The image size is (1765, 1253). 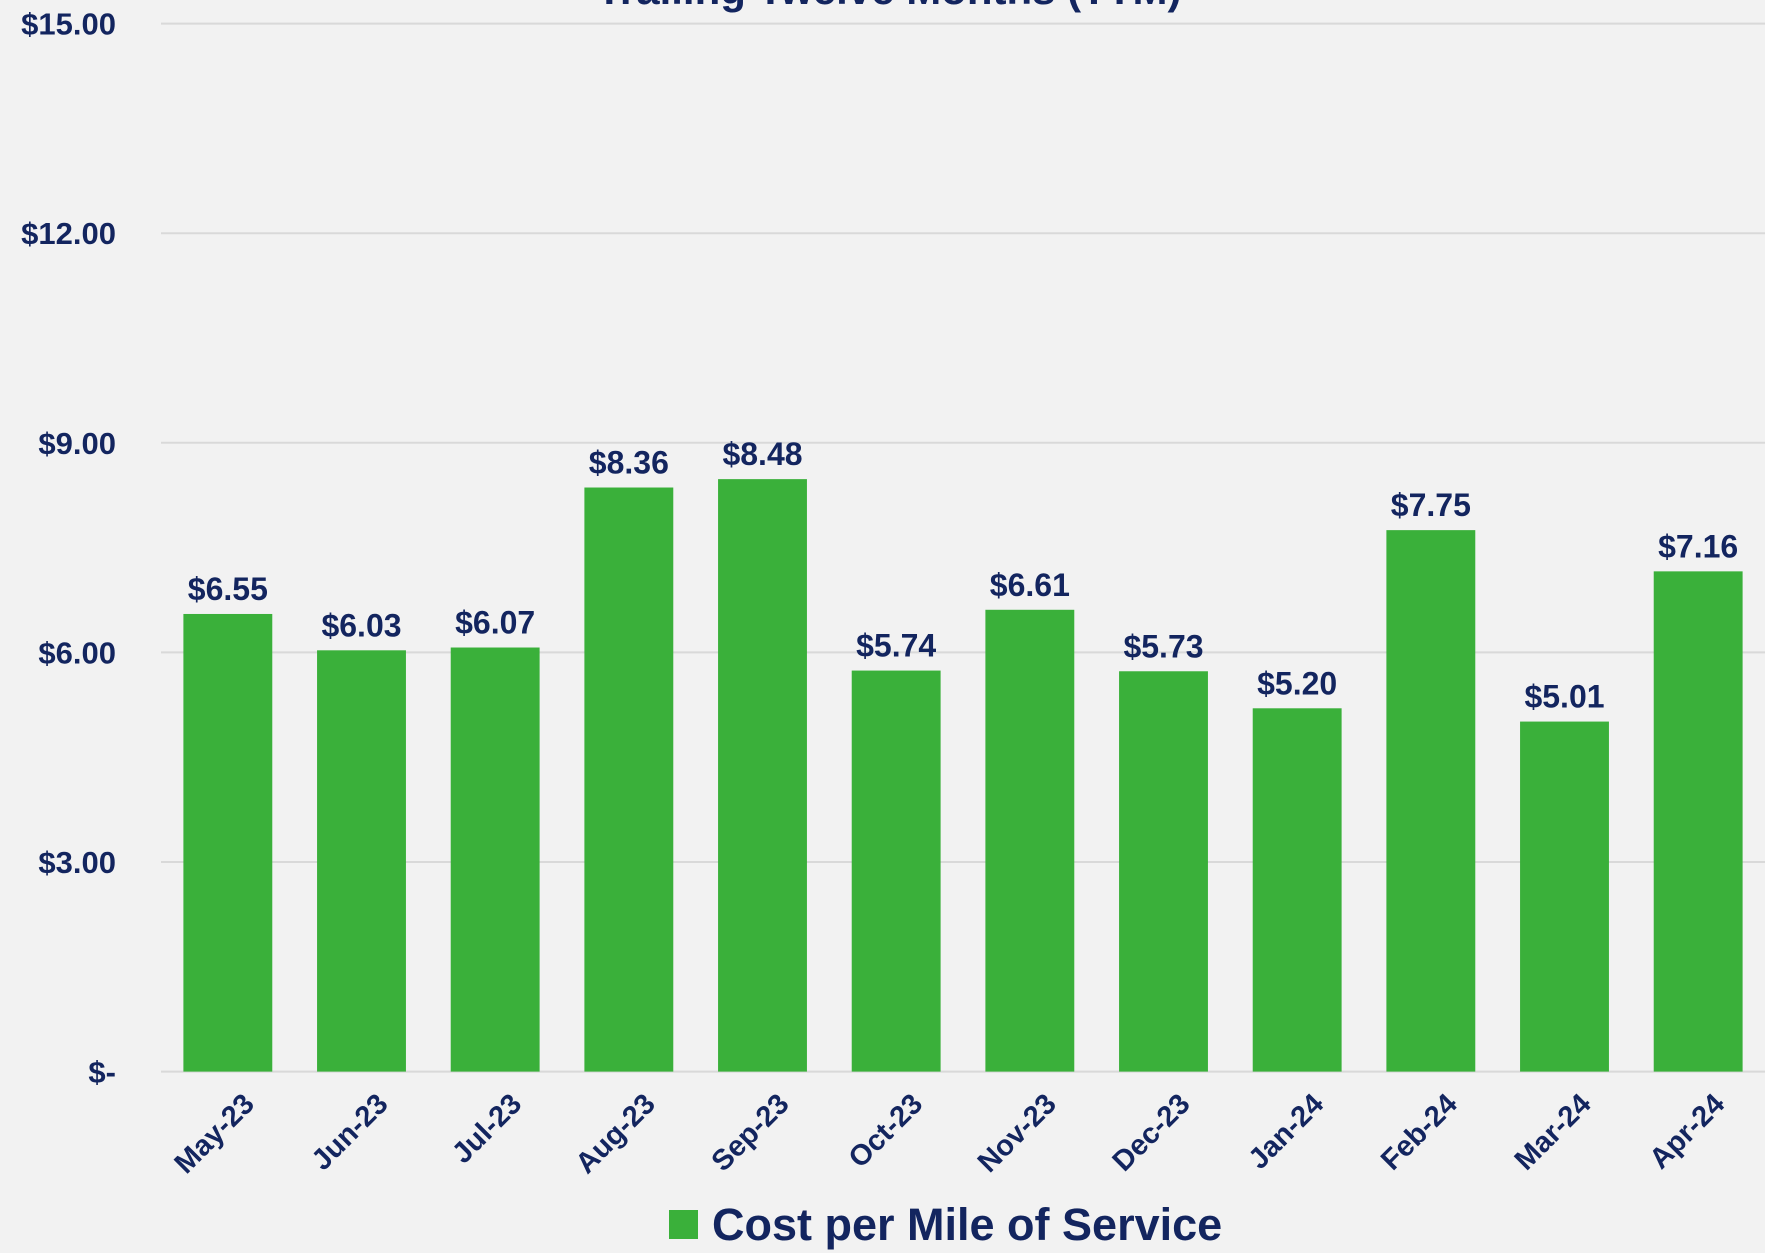 I want to click on data-label: $5.74, so click(x=896, y=646).